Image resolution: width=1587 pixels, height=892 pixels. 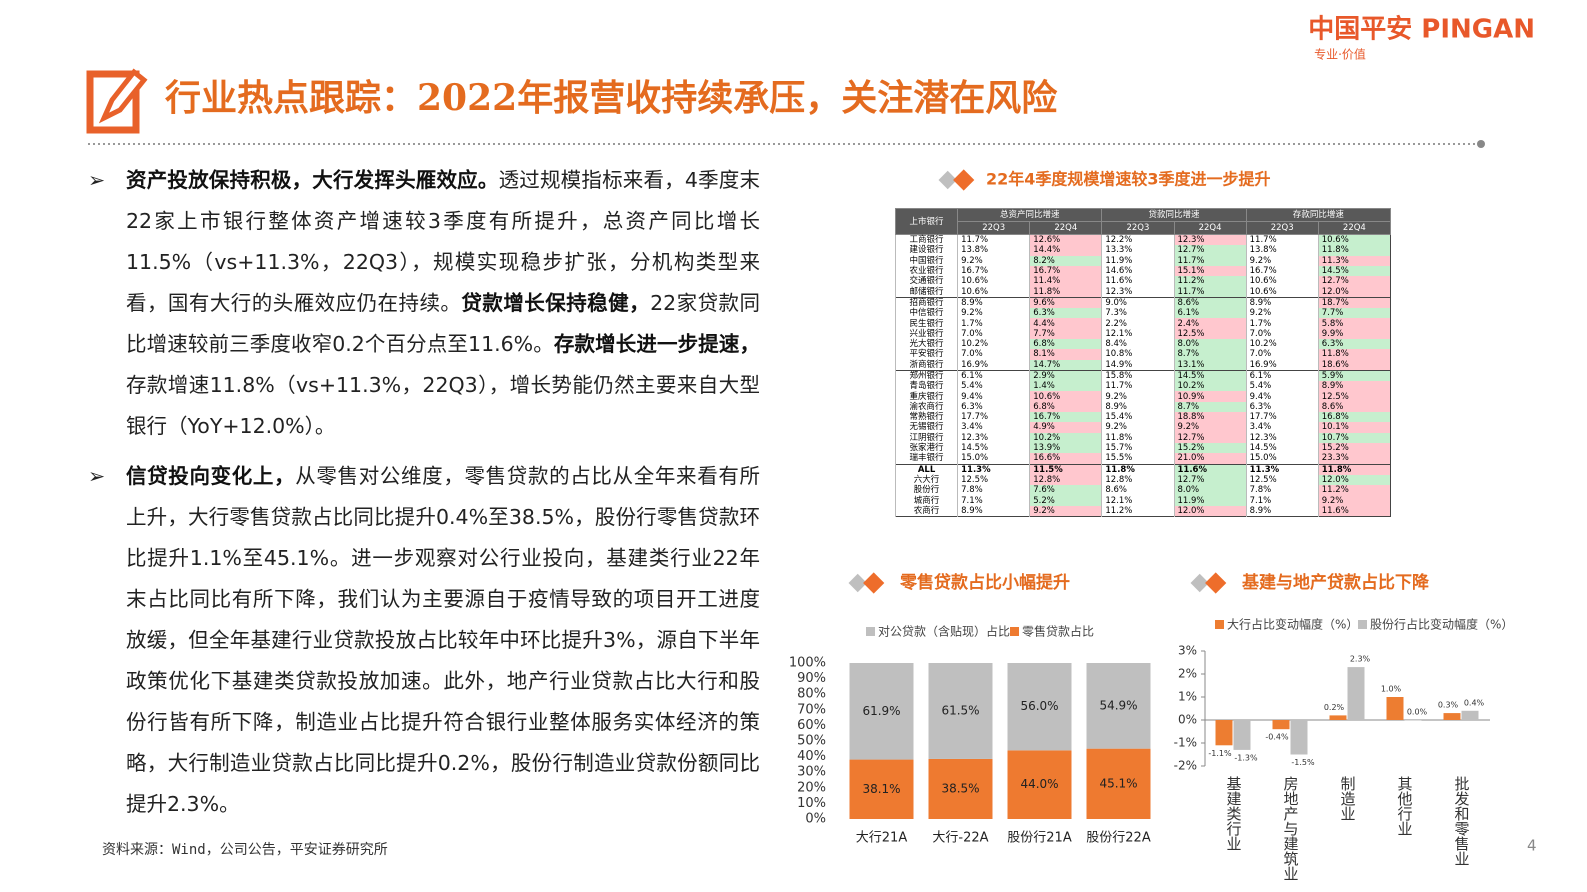 I want to click on table-cell: 11.2%, so click(x=1210, y=281).